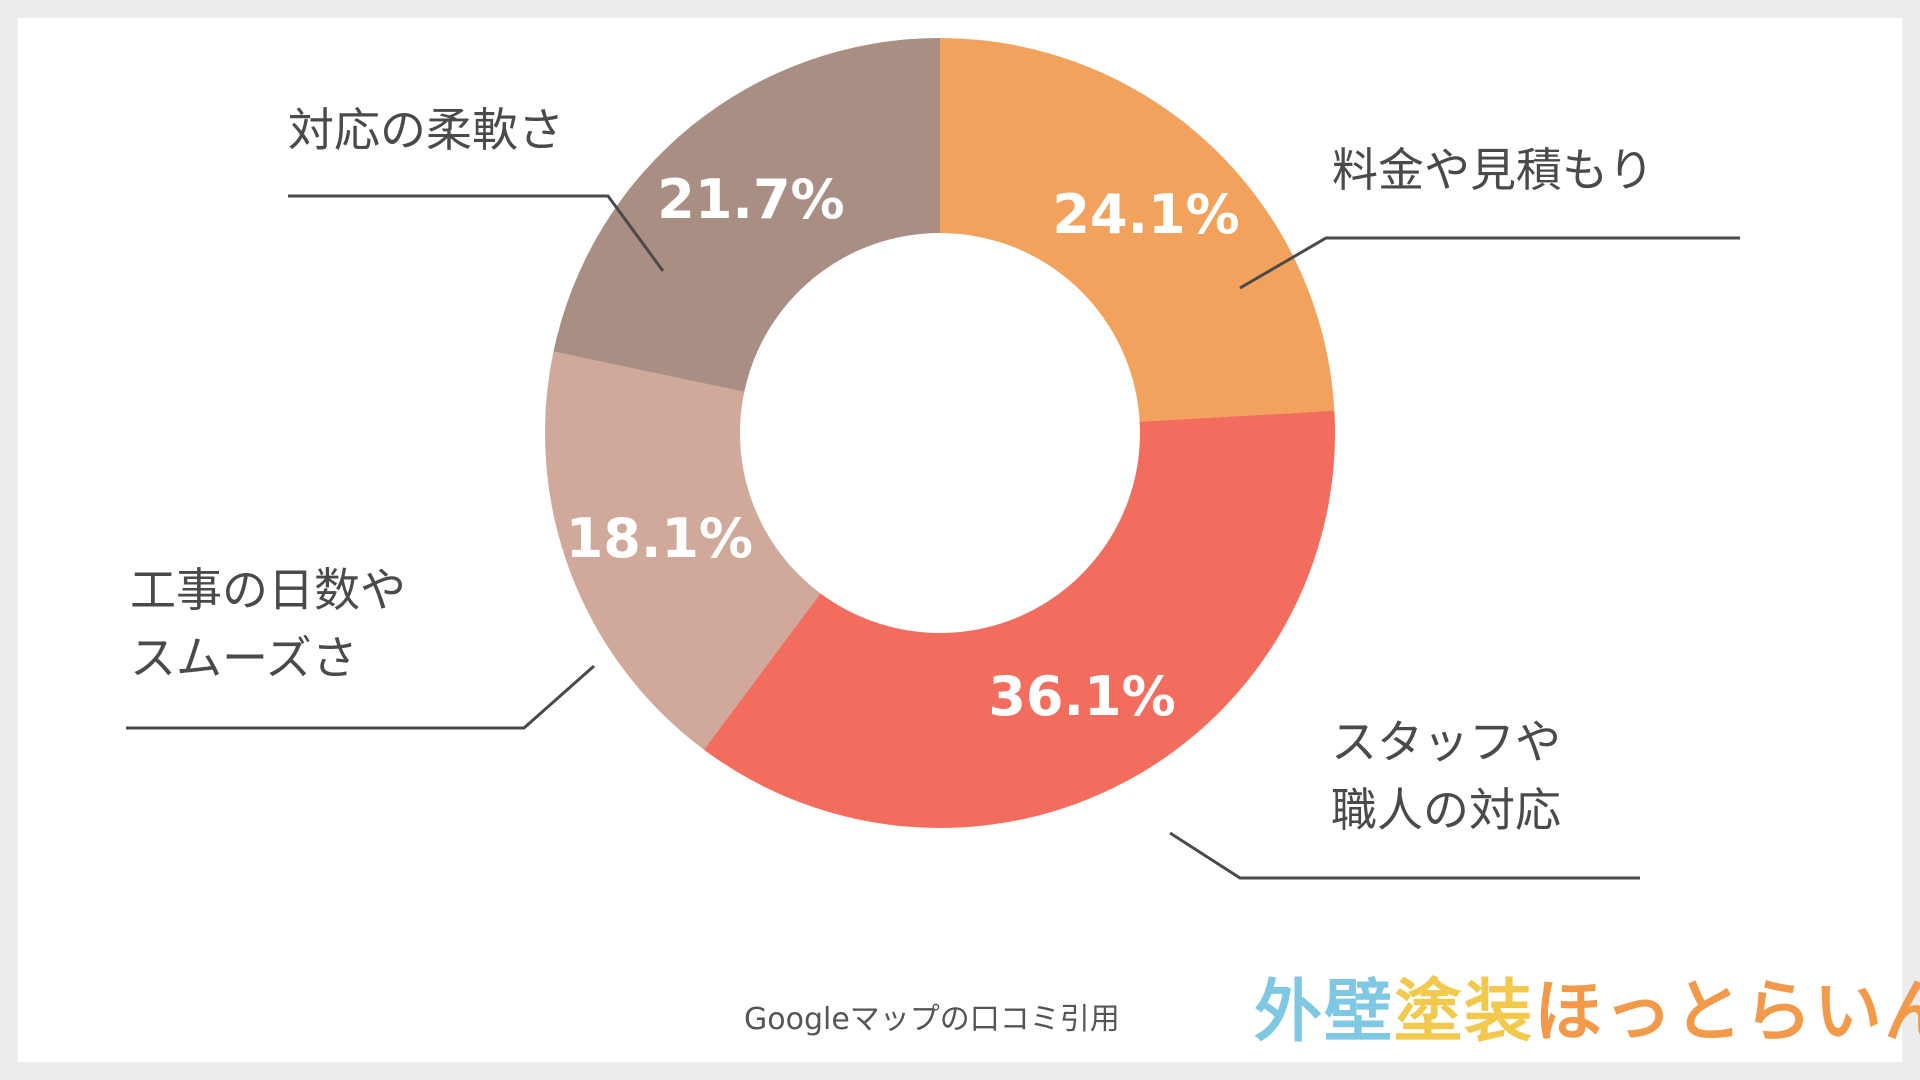  What do you see at coordinates (1493, 170) in the screenshot?
I see `category-label-0-line-0: 料金や見積もり` at bounding box center [1493, 170].